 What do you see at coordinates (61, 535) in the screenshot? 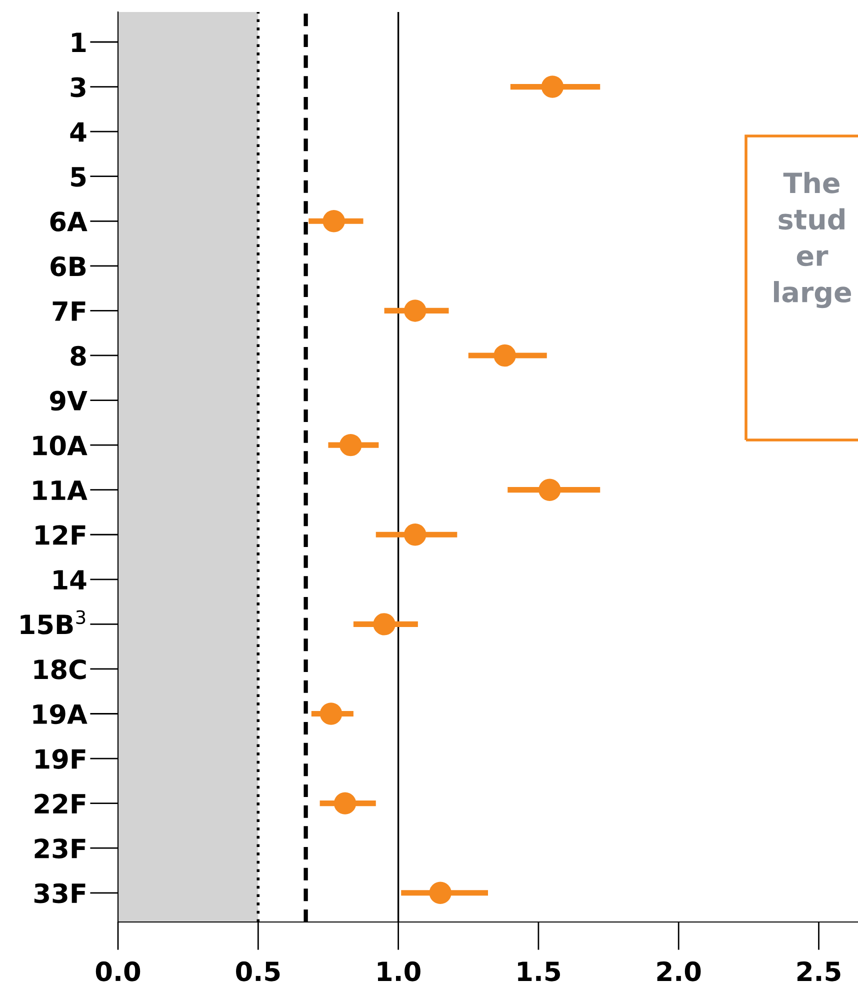
I see `y-tick-label: 12F` at bounding box center [61, 535].